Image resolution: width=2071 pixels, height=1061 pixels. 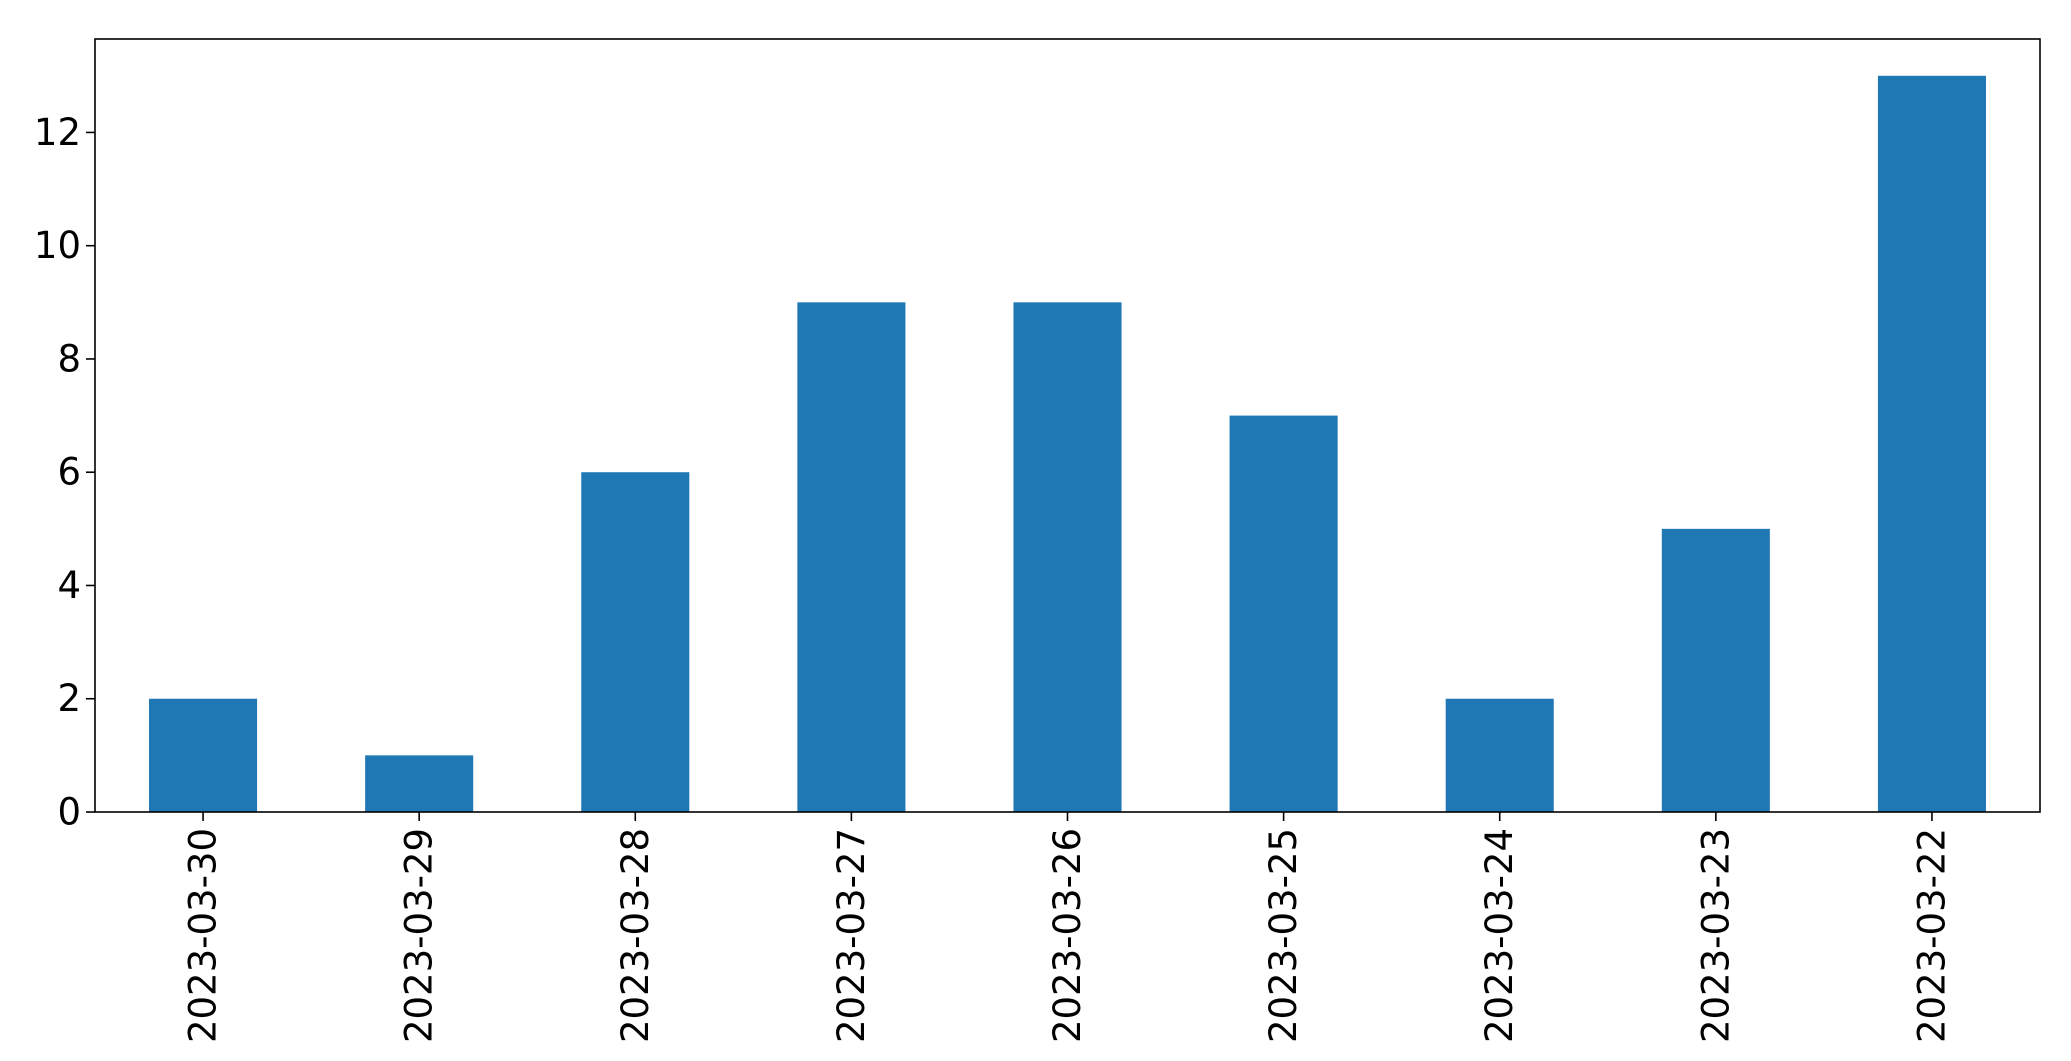 What do you see at coordinates (1283, 935) in the screenshot?
I see `x-tick-label: 2023-03-25` at bounding box center [1283, 935].